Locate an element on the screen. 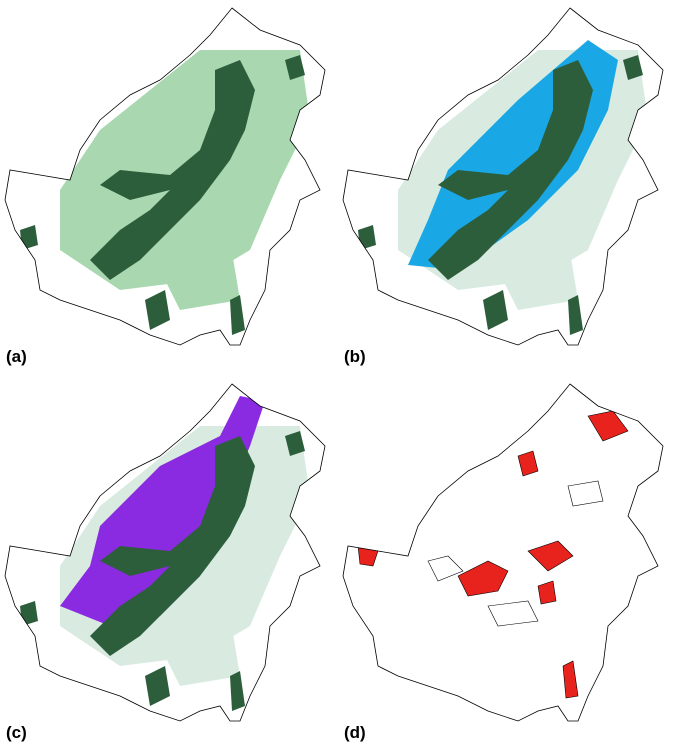  panel-label: (c) is located at coordinates (16, 732).